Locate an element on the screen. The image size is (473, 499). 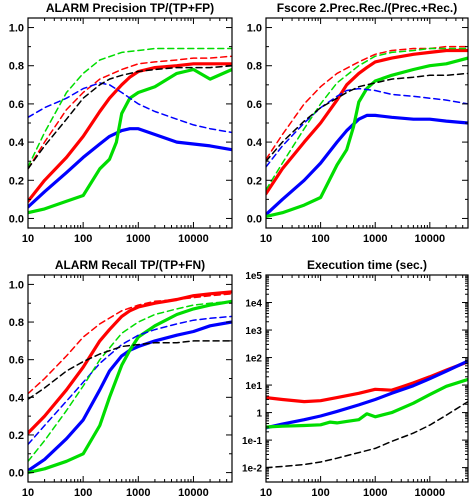
chart-title: Fscore 2.Prec.Rec./(Prec.+Rec.) is located at coordinates (367, 8).